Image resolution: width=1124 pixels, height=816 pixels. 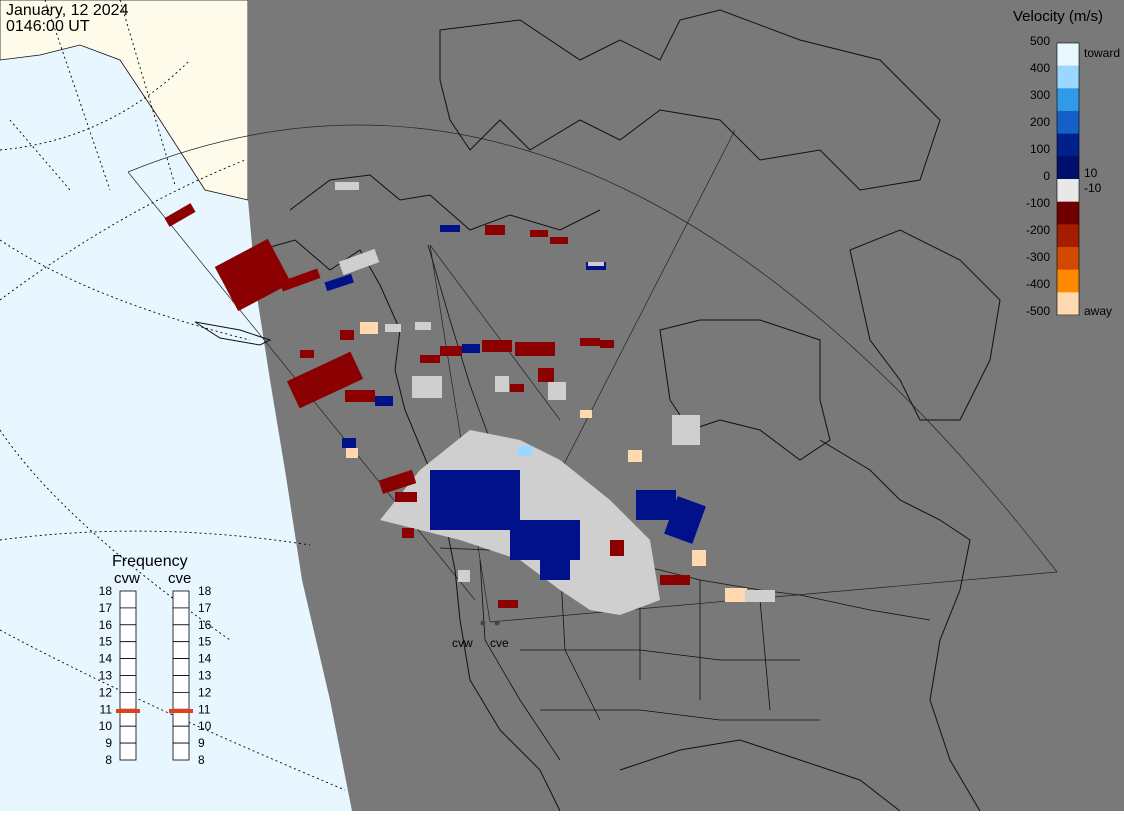 What do you see at coordinates (108, 760) in the screenshot?
I see `frequency-scale-label-left: 8` at bounding box center [108, 760].